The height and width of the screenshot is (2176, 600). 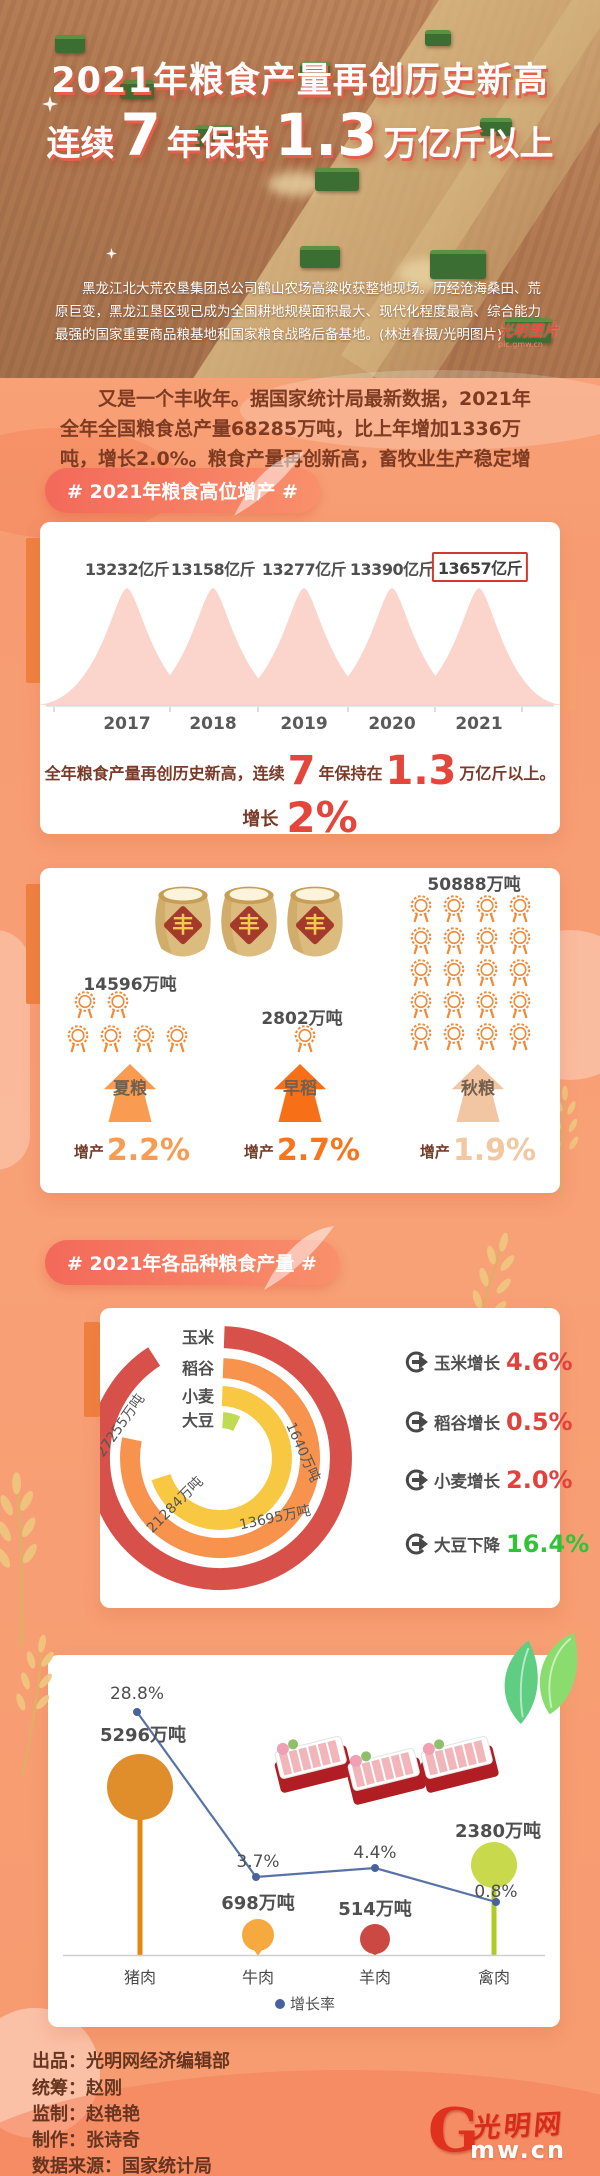 What do you see at coordinates (507, 773) in the screenshot?
I see `summary-part: 万亿斤以上。` at bounding box center [507, 773].